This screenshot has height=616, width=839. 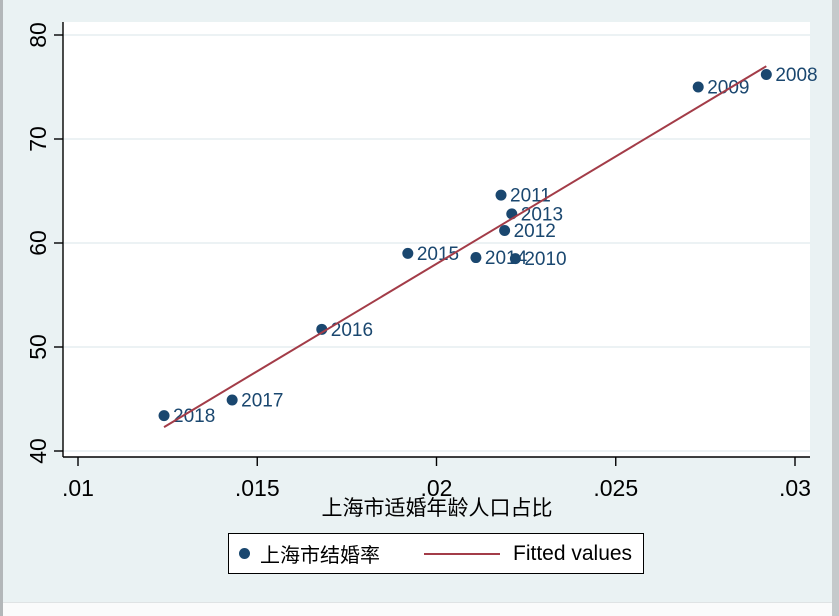 I want to click on legend: 上海市结婚率 Fitted values, so click(x=436, y=553).